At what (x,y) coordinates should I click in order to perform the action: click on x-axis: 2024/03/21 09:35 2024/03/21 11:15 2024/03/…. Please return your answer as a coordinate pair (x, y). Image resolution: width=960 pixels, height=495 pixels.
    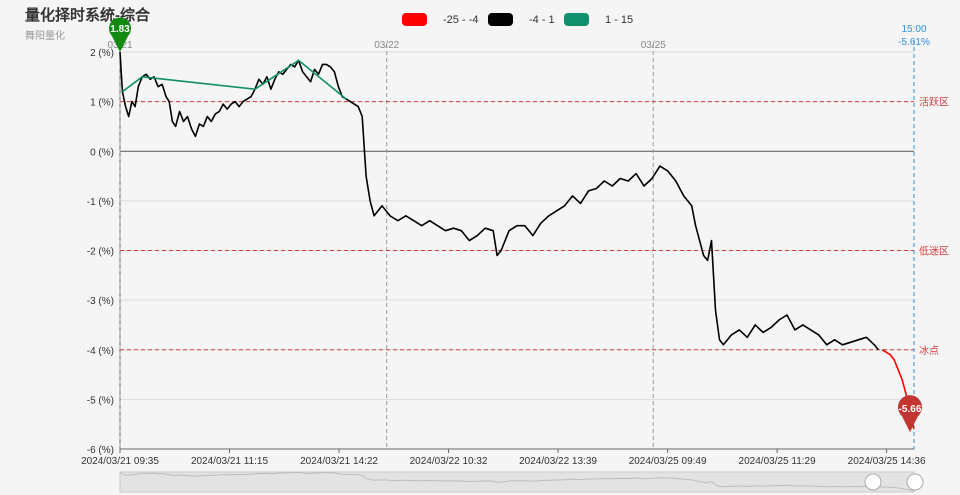
    Looking at the image, I should click on (503, 457).